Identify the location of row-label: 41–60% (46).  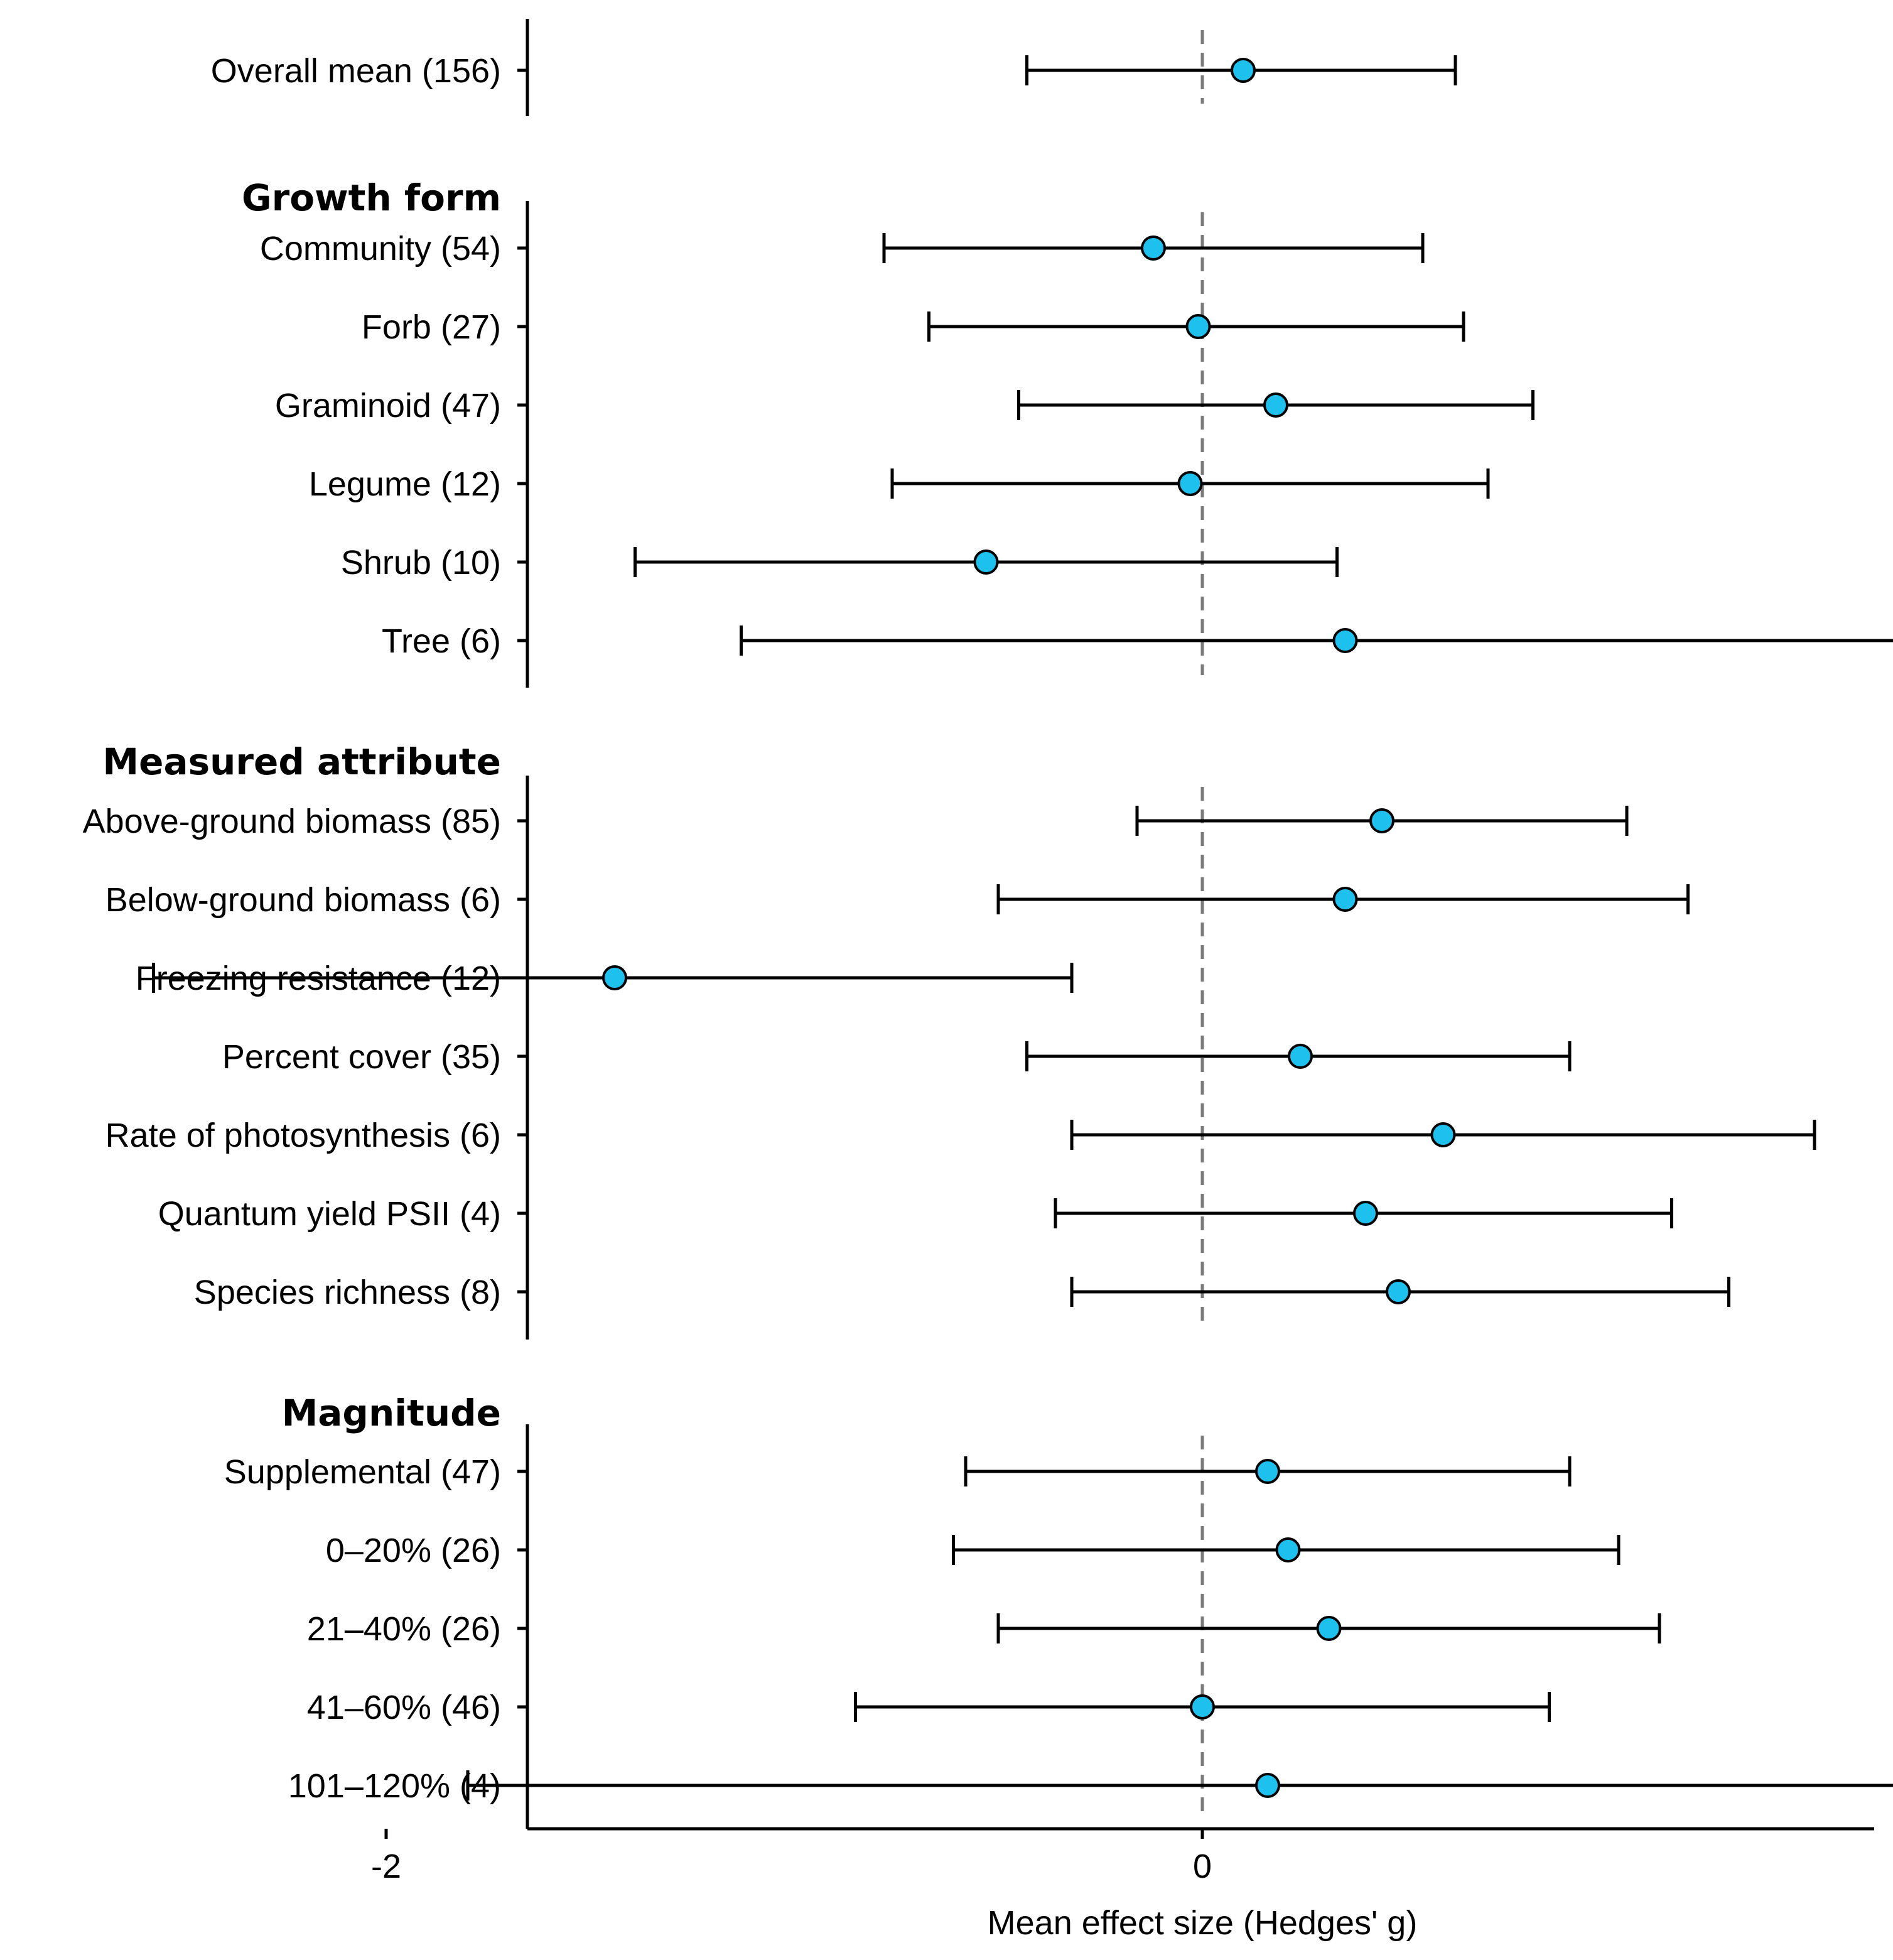
(404, 1707).